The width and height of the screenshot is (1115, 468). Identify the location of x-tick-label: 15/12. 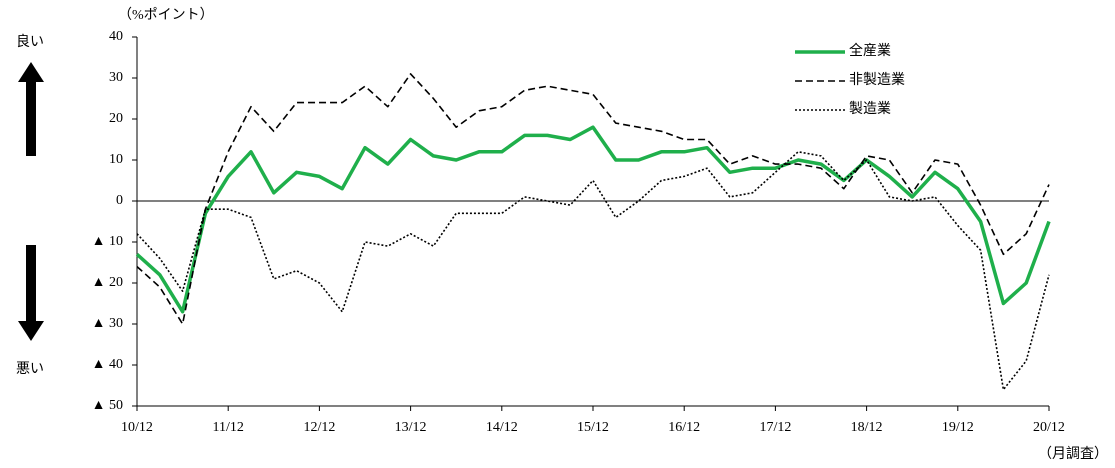
(593, 427).